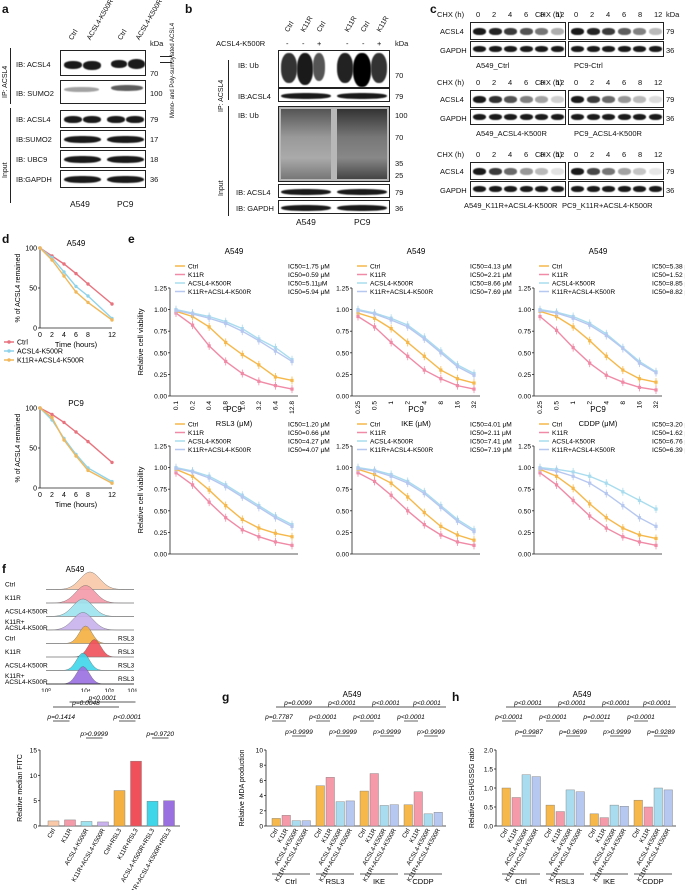  Describe the element at coordinates (307, 284) in the screenshot. I see `ic50-label: IC50=5.11μM` at that location.